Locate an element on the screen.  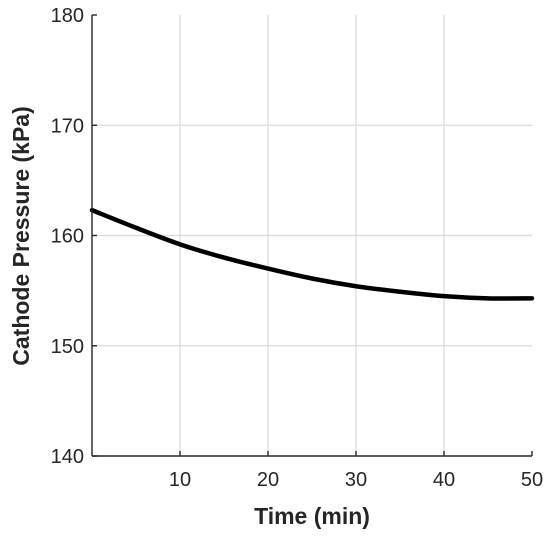
x-tick-label: 20 is located at coordinates (268, 480).